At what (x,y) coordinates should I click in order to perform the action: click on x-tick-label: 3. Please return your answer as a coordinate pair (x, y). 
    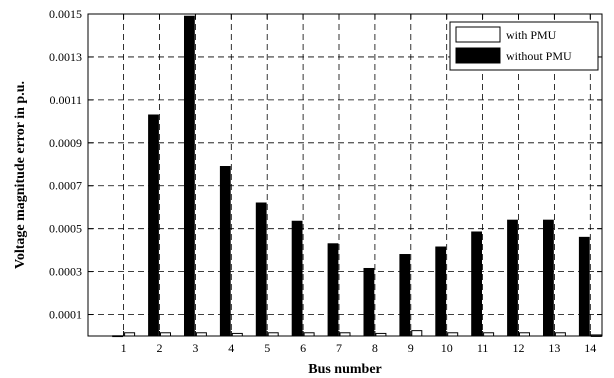
    Looking at the image, I should click on (195, 348).